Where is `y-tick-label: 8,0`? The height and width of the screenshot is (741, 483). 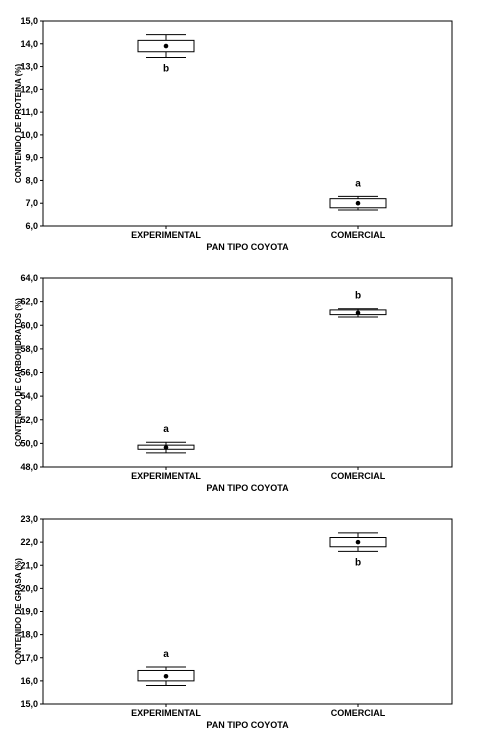 y-tick-label: 8,0 is located at coordinates (31, 180).